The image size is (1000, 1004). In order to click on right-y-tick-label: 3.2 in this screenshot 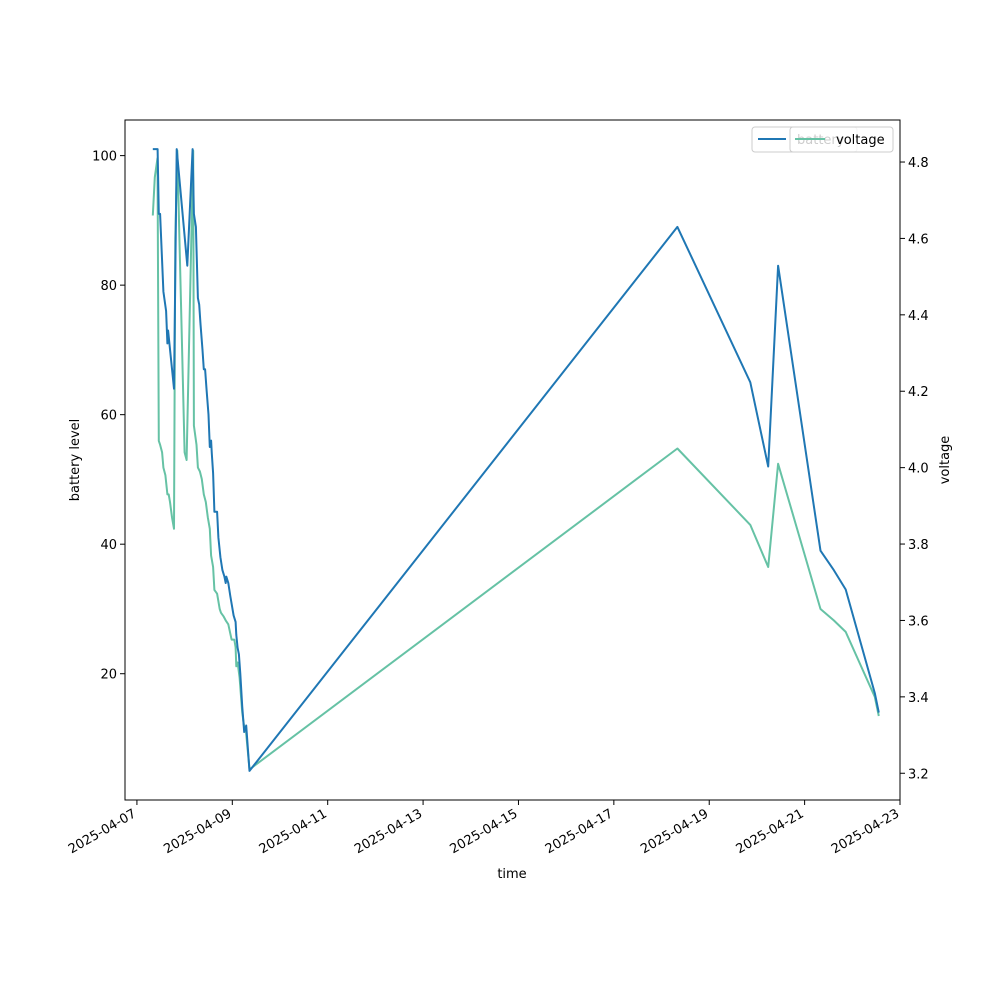, I will do `click(918, 774)`.